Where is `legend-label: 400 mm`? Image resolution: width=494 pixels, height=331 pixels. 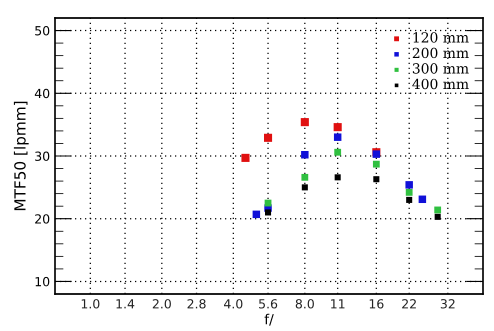 legend-label: 400 mm is located at coordinates (440, 84).